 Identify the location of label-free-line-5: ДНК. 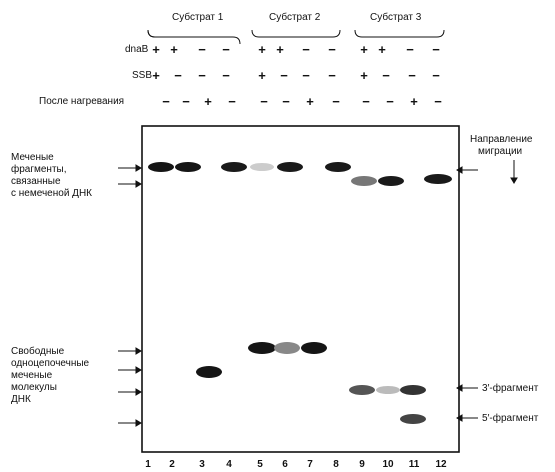
(21, 399).